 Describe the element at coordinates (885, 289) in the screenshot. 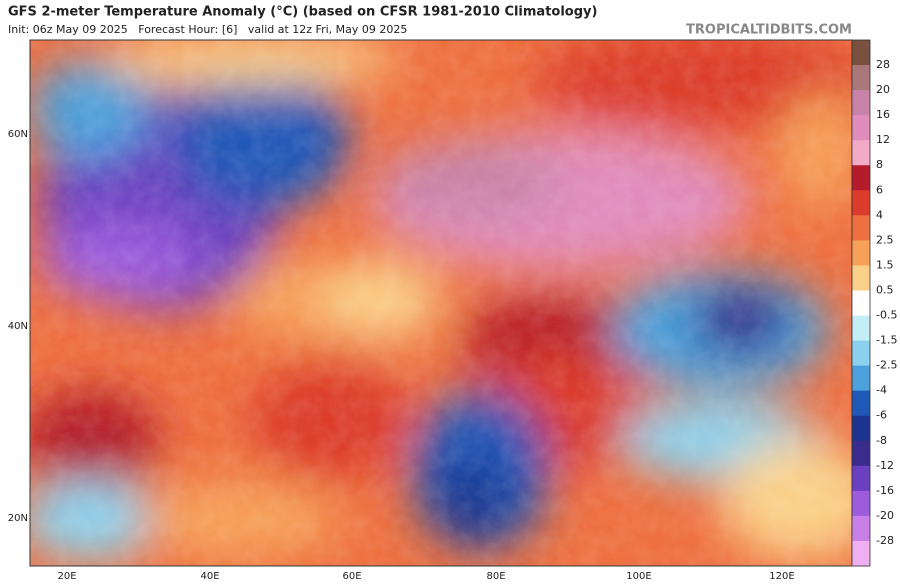

I see `colorbar-label: 0.5` at that location.